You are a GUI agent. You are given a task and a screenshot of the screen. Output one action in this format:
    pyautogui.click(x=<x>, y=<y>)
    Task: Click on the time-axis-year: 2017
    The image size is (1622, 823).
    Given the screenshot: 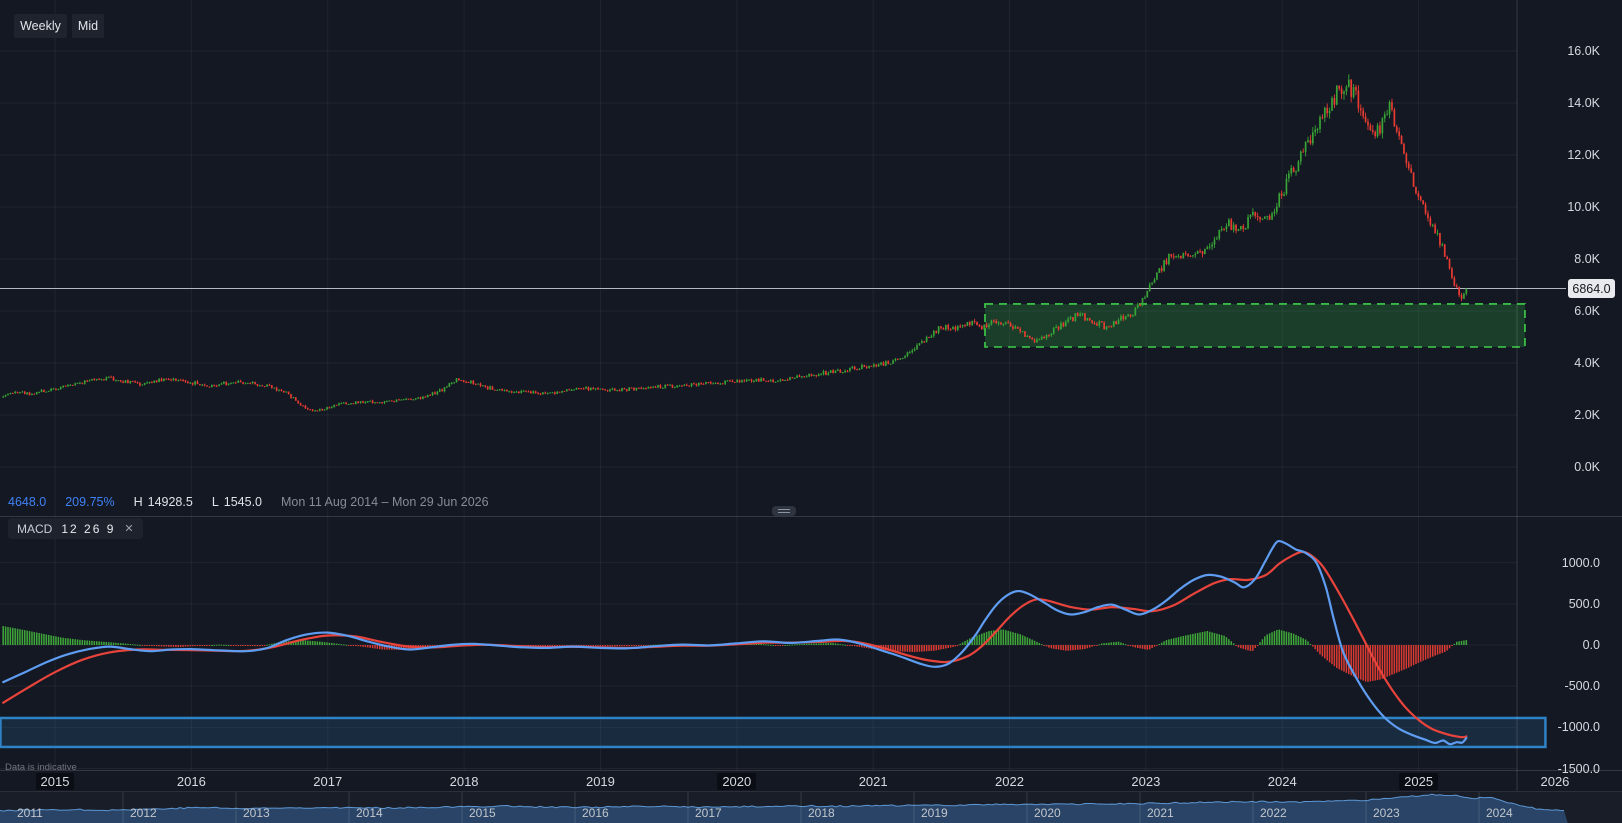 What is the action you would take?
    pyautogui.click(x=328, y=781)
    